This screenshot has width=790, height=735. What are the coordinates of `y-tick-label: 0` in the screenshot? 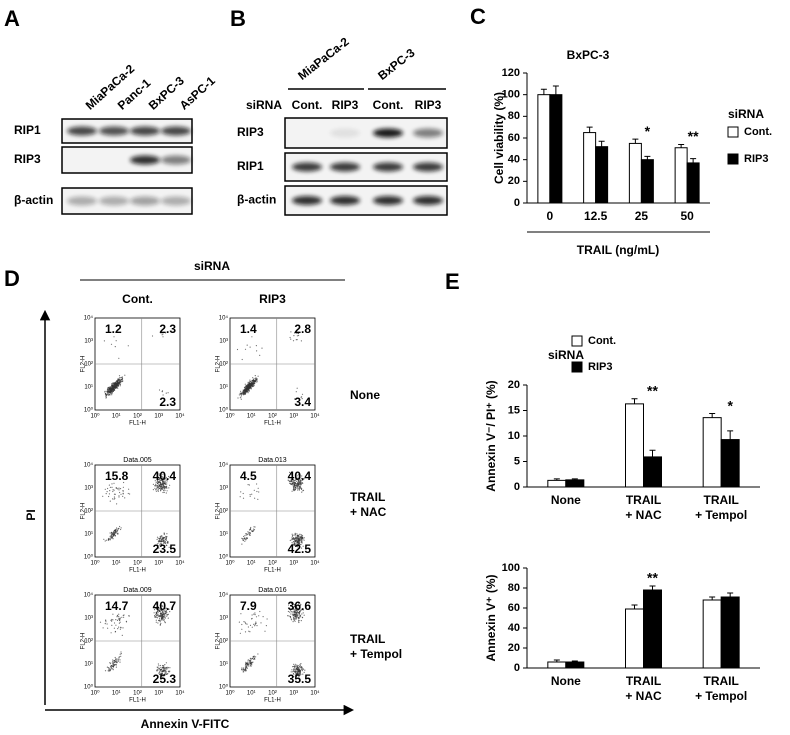 It's located at (517, 203).